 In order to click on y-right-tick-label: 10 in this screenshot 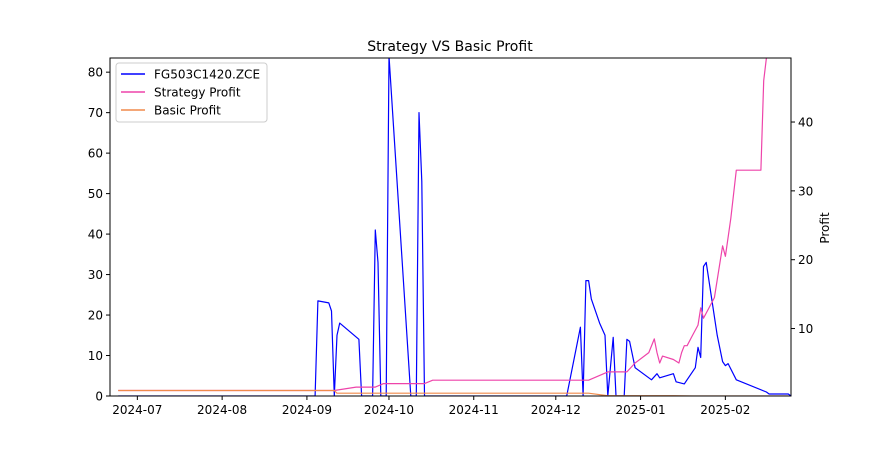, I will do `click(805, 329)`.